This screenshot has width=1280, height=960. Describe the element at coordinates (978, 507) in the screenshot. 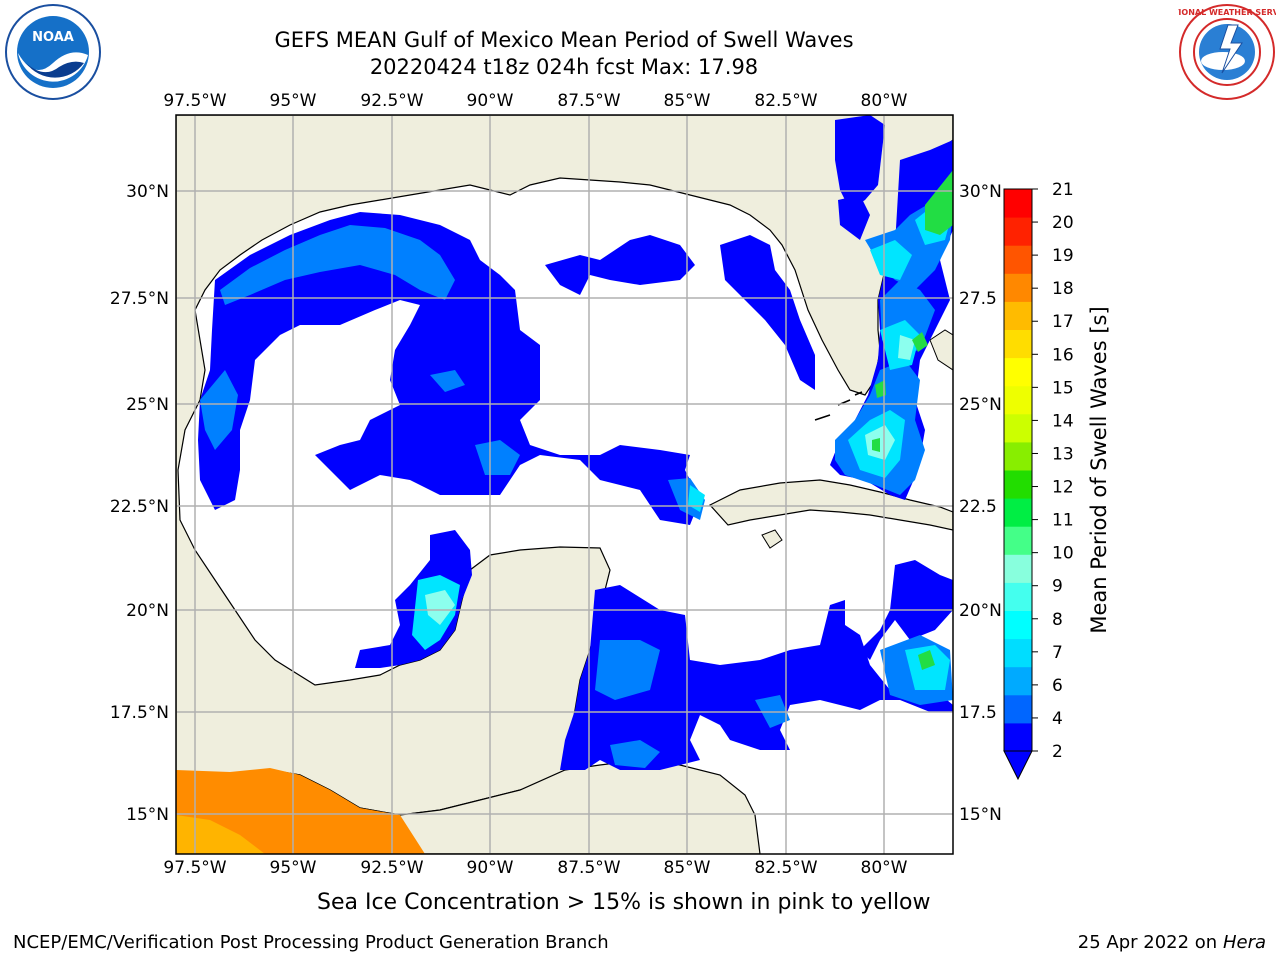

I see `lat-label: 22.5` at that location.